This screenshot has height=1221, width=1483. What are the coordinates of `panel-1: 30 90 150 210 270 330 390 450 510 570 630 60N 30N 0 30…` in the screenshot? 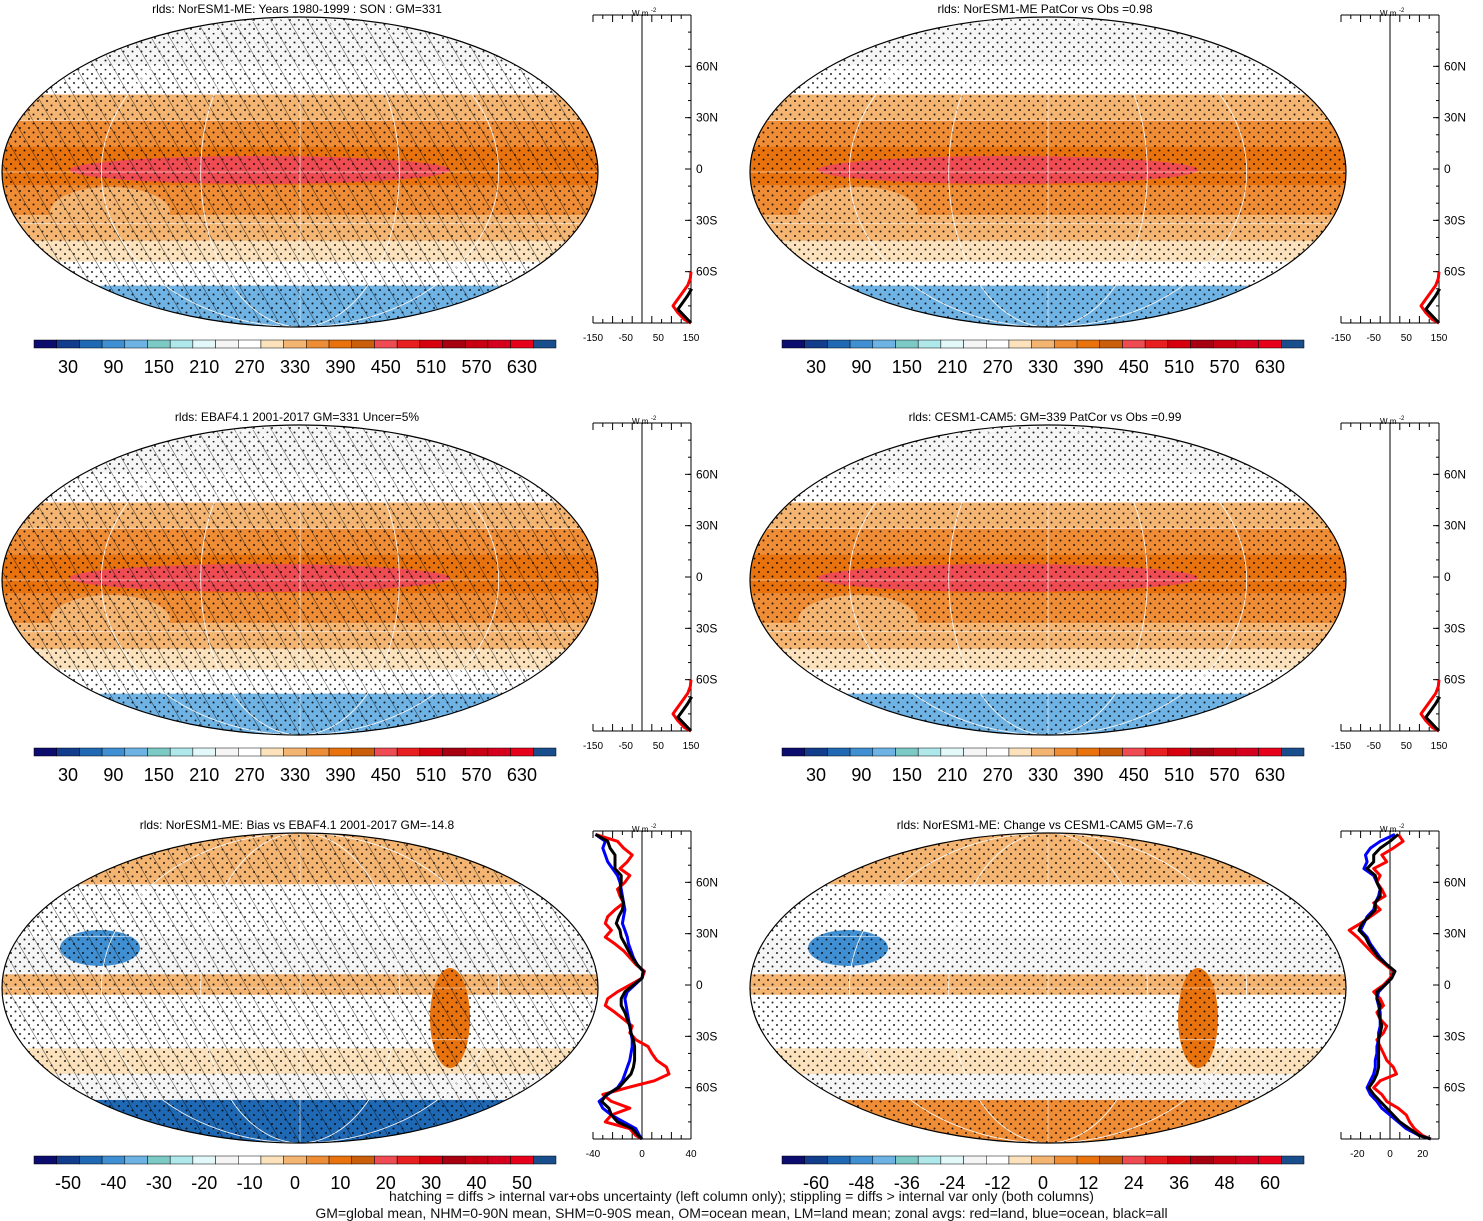 It's located at (359, 192).